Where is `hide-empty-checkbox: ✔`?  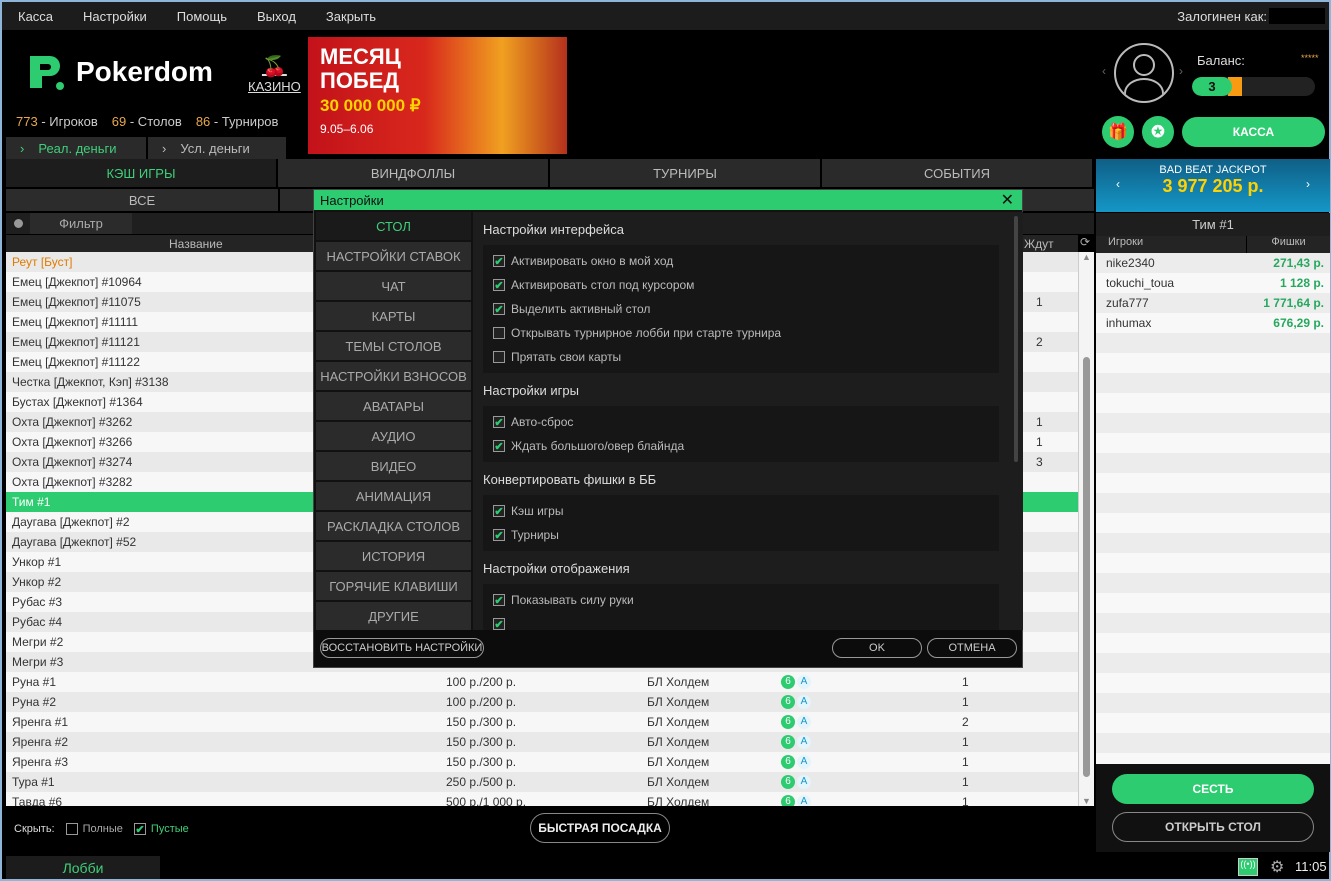 hide-empty-checkbox: ✔ is located at coordinates (139, 829).